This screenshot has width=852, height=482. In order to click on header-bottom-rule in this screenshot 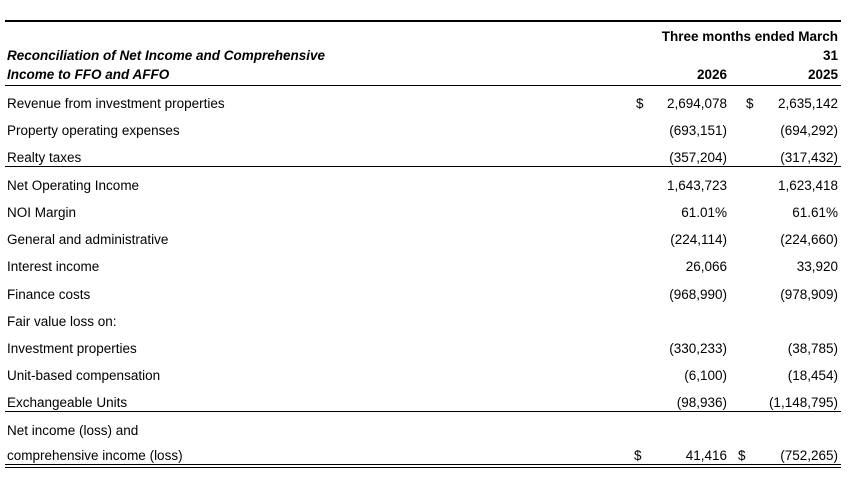, I will do `click(423, 85)`.